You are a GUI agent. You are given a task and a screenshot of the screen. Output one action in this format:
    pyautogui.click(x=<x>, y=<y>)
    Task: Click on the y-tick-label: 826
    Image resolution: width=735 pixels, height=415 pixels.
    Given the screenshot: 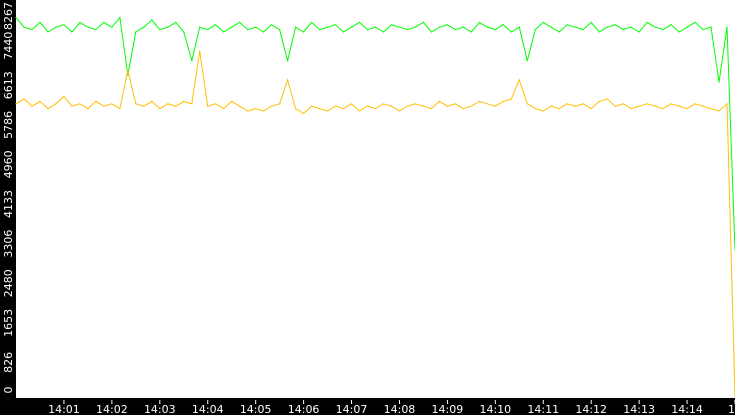 What is the action you would take?
    pyautogui.click(x=8, y=362)
    